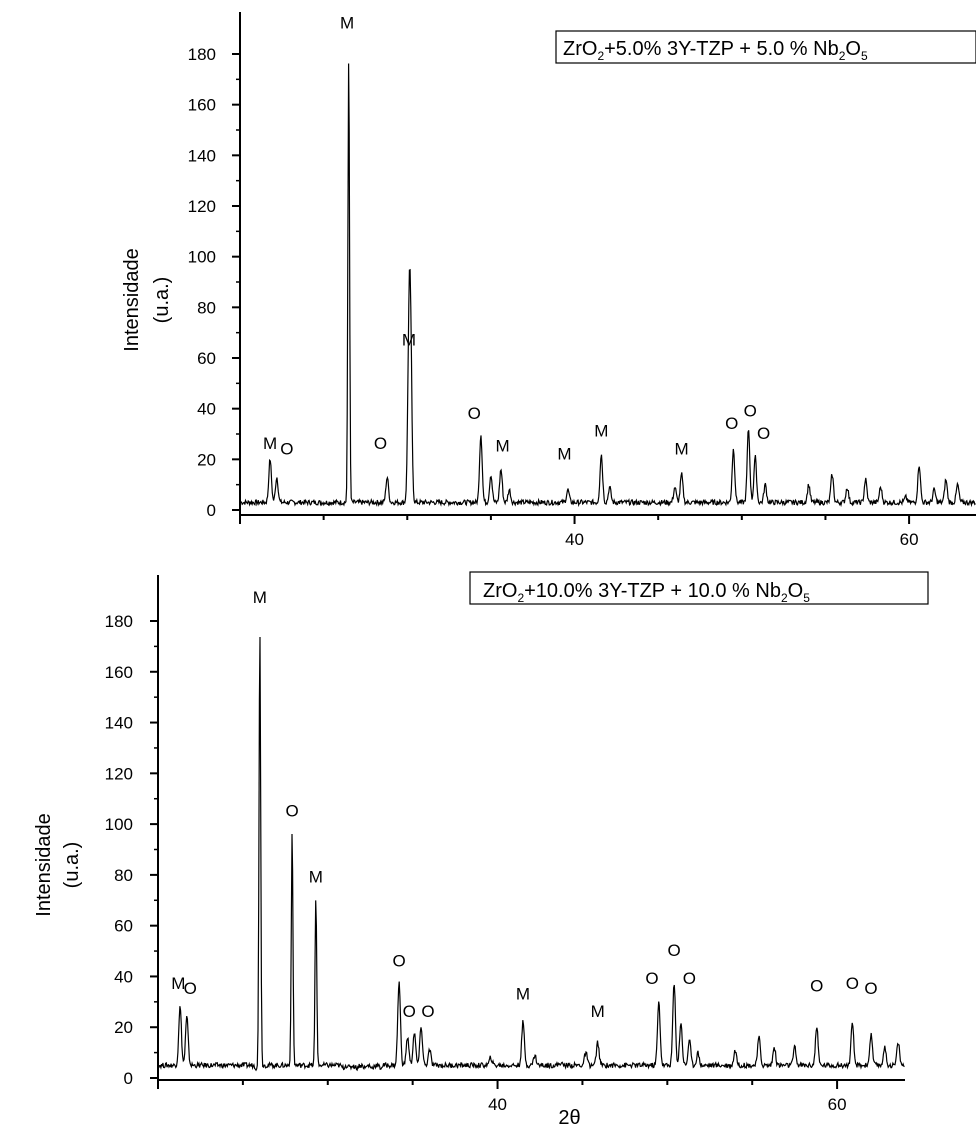  What do you see at coordinates (569, 1118) in the screenshot?
I see `x-axis-label: 2θ` at bounding box center [569, 1118].